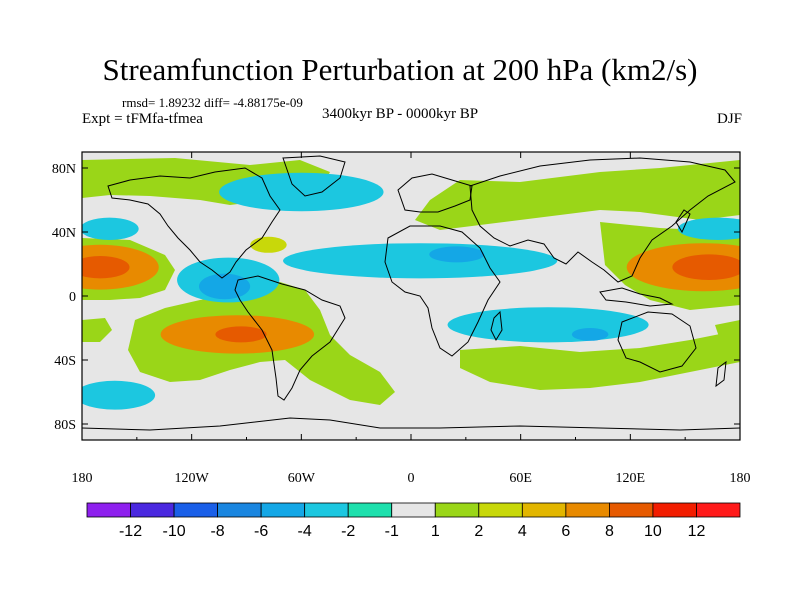  Describe the element at coordinates (520, 478) in the screenshot. I see `x-tick-label: 60E` at that location.